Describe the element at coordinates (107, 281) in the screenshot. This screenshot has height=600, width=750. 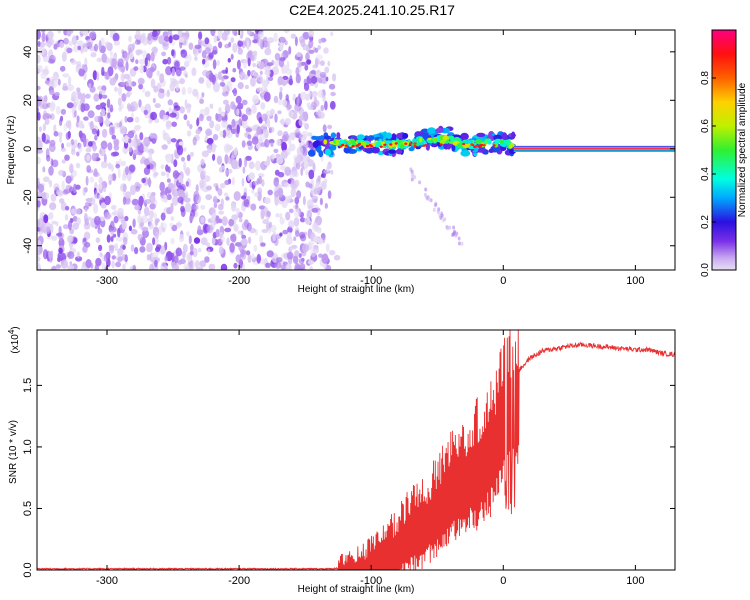
I see `spectrogram-x-tick-label: -300` at that location.